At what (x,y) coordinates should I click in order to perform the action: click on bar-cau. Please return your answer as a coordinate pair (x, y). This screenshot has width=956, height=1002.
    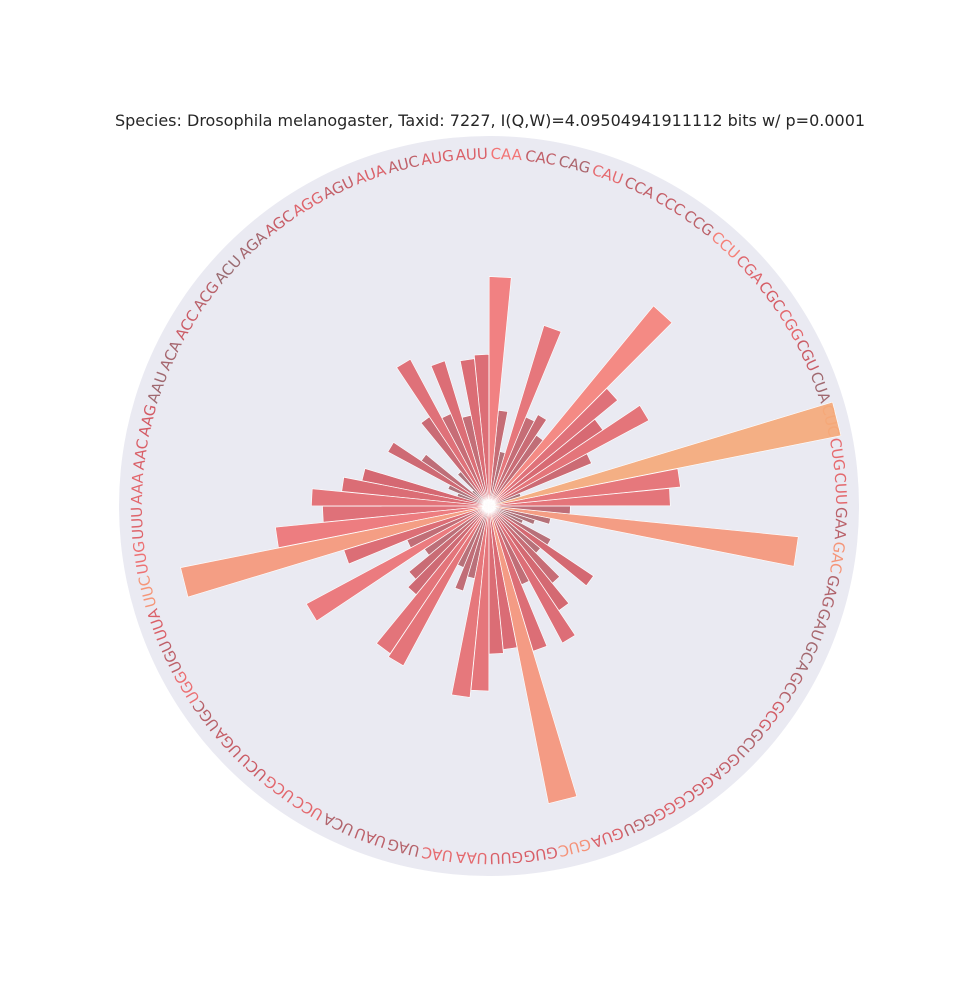
    Looking at the image, I should click on (525, 416).